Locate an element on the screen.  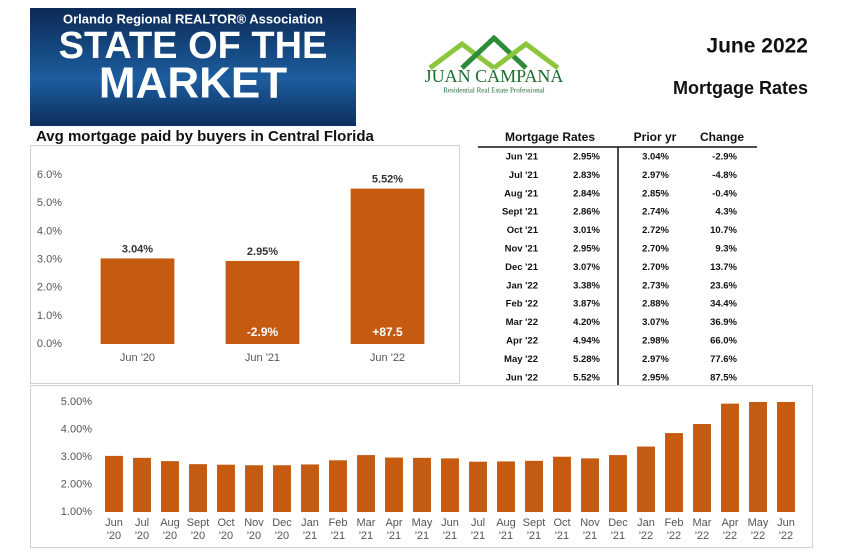
x-tick-label: Jun '21 is located at coordinates (262, 358).